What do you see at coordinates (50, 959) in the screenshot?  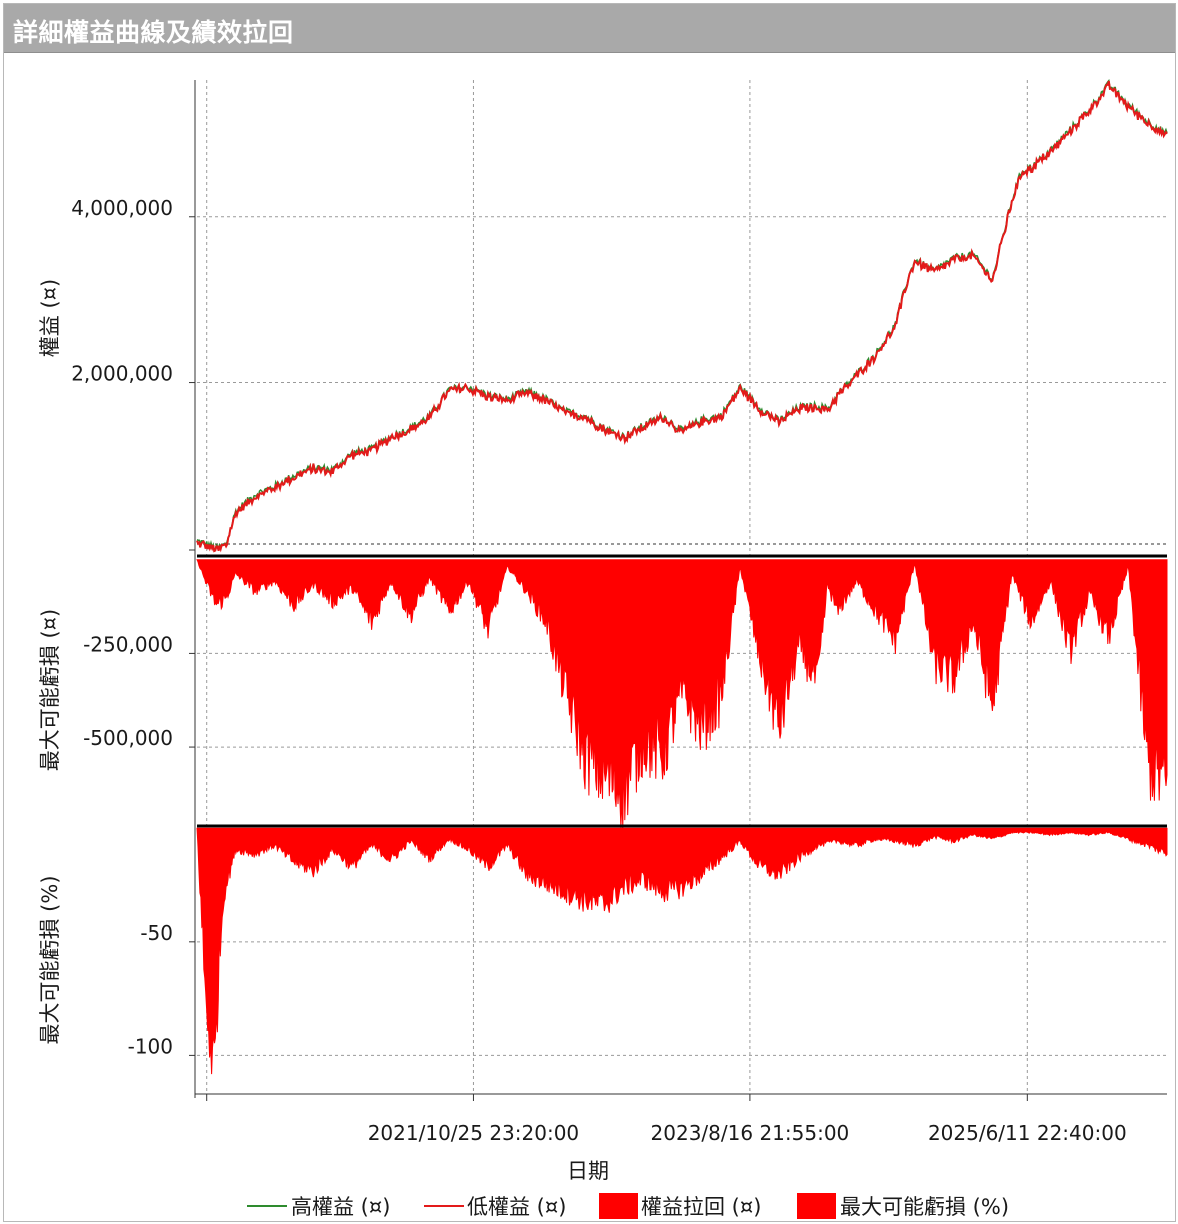 I see `drawdown-pct-y-axis-label: 最大可能虧損 (%)` at bounding box center [50, 959].